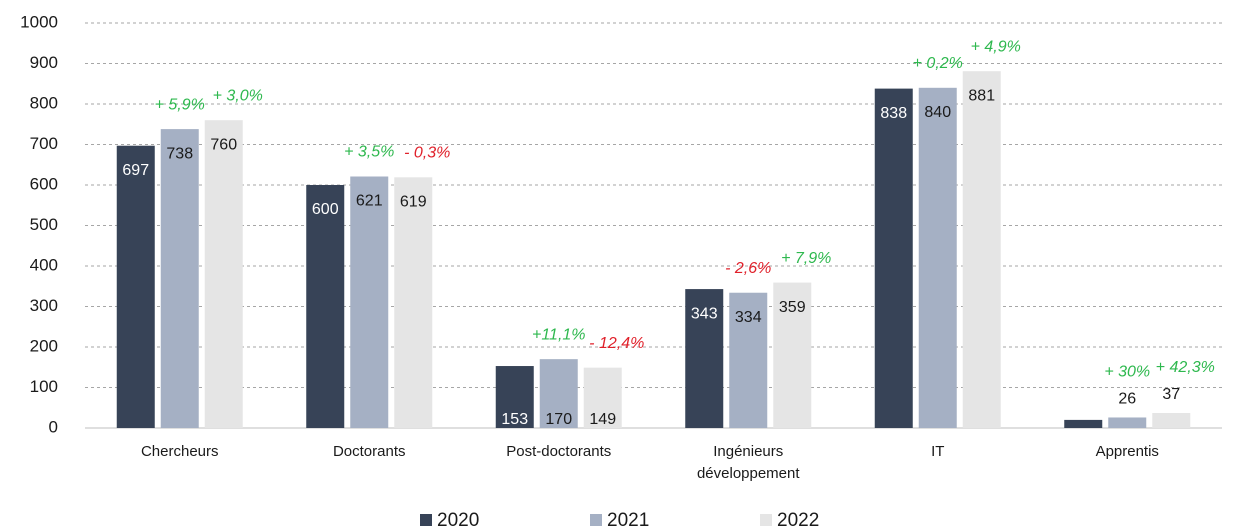 The height and width of the screenshot is (531, 1242). I want to click on y-tick-label: 800, so click(44, 102).